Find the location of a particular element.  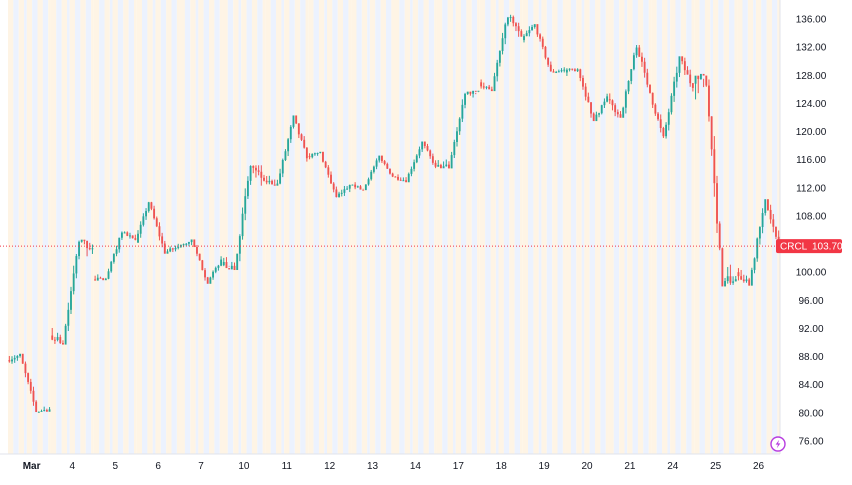

y-tick-label: 76.00 is located at coordinates (810, 442).